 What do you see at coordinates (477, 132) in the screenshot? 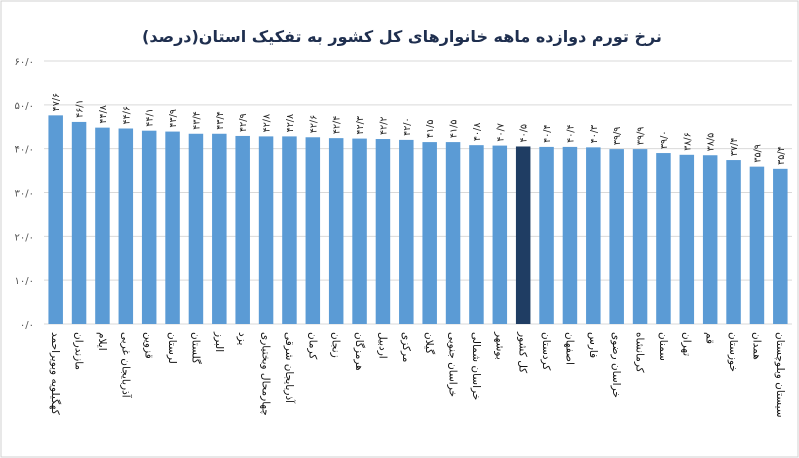
I see `data-label: ۴۰/۸` at bounding box center [477, 132].